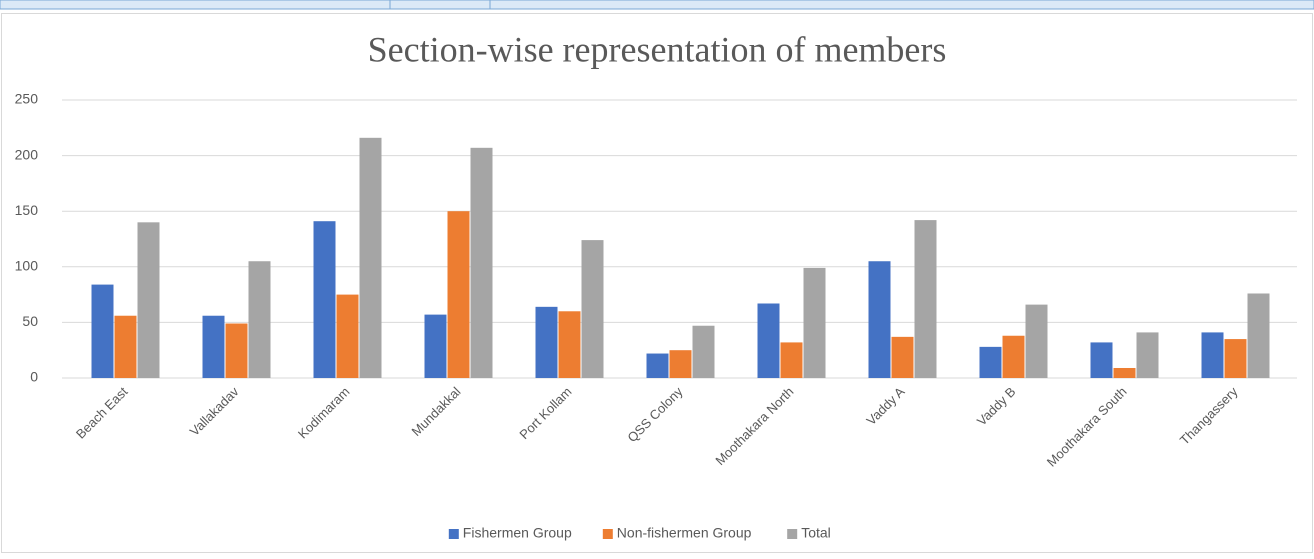  I want to click on legend-label: Fishermen Group, so click(517, 533).